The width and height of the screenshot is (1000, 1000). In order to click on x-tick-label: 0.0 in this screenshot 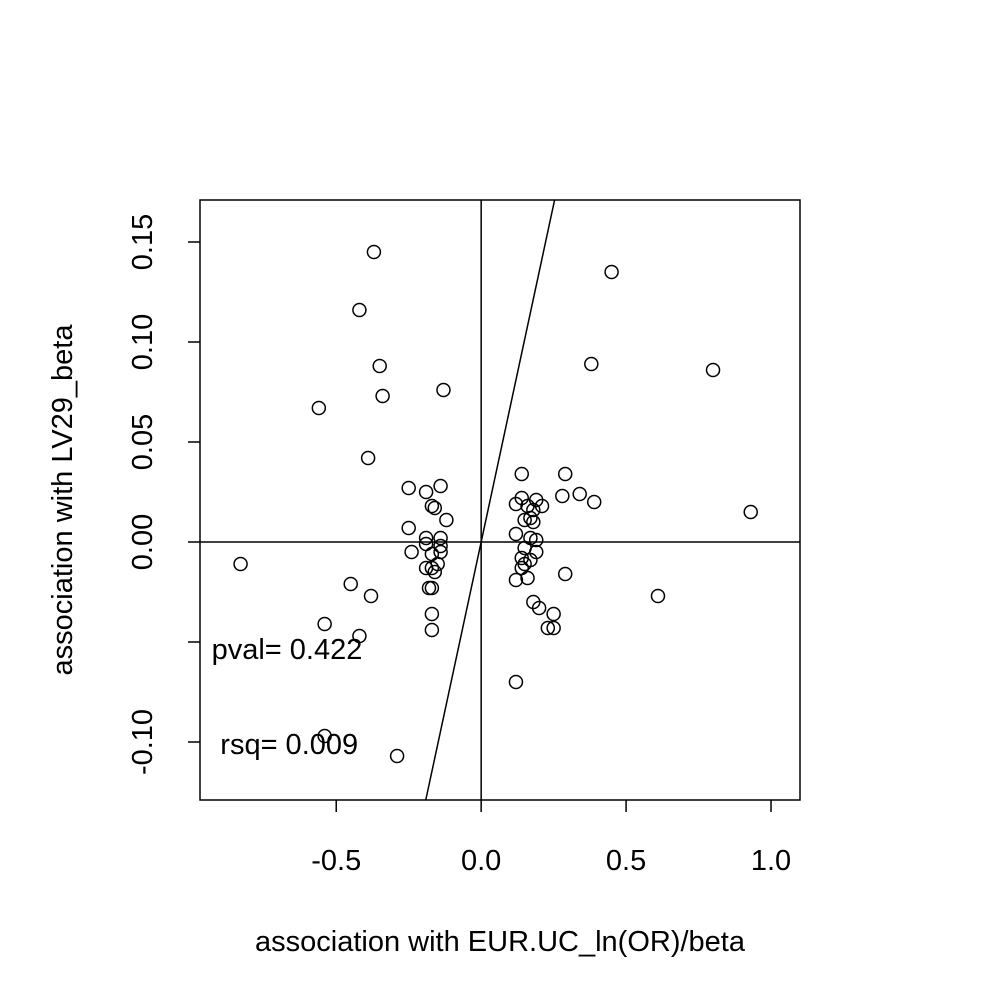, I will do `click(481, 861)`.